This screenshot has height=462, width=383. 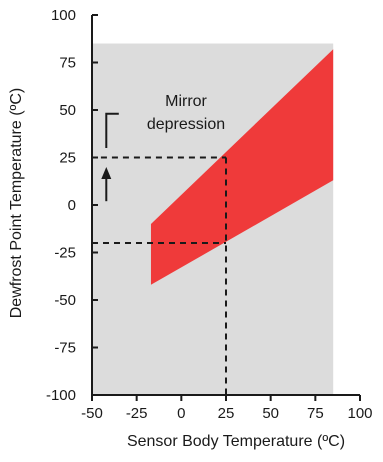 I want to click on y-tick-label: -50, so click(x=65, y=300).